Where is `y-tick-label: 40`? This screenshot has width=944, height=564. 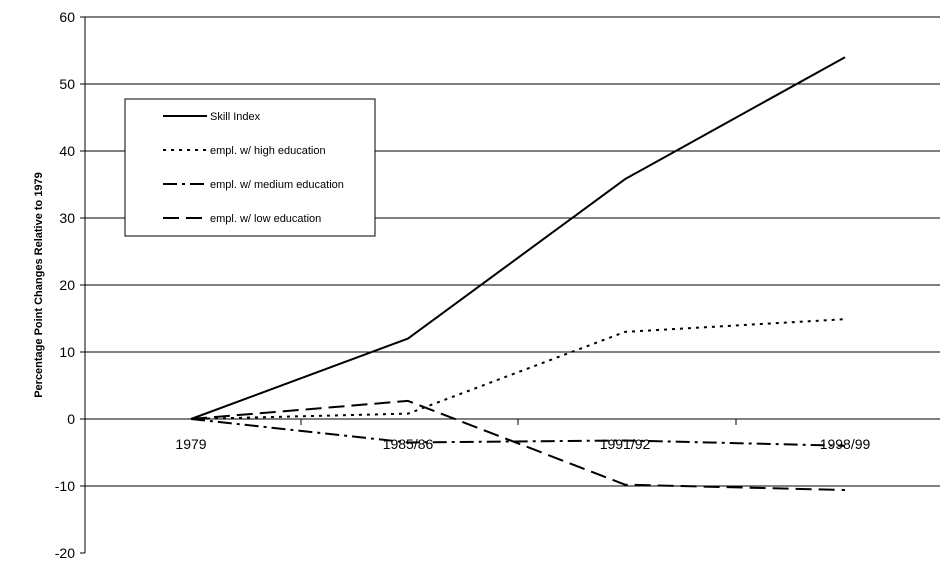 y-tick-label: 40 is located at coordinates (67, 151).